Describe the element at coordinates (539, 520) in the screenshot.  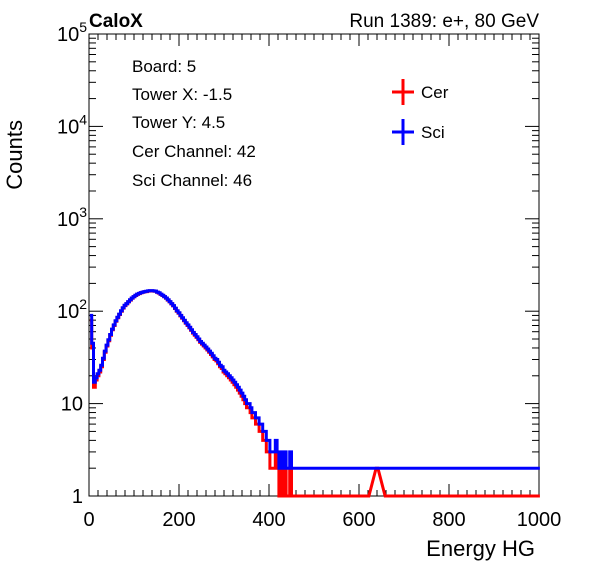
I see `x-tick-label: 1000` at that location.